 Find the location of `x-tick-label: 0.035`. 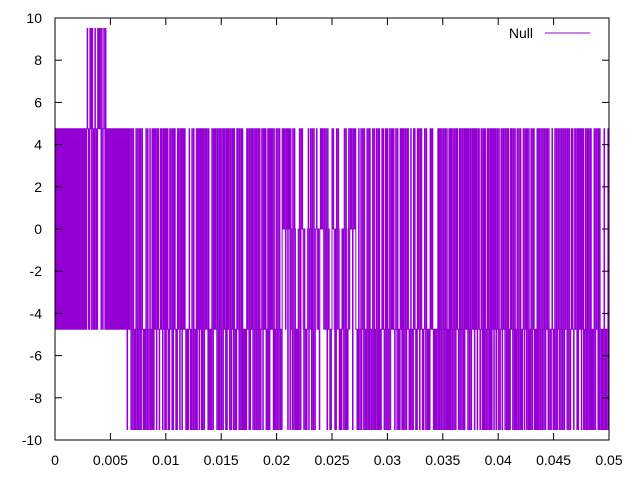

x-tick-label: 0.035 is located at coordinates (442, 460).